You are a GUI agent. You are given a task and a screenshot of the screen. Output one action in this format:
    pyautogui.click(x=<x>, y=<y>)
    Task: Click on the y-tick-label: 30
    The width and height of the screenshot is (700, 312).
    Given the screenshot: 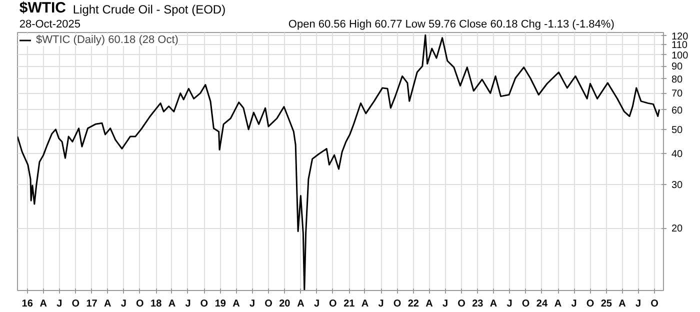 What is the action you would take?
    pyautogui.click(x=678, y=185)
    